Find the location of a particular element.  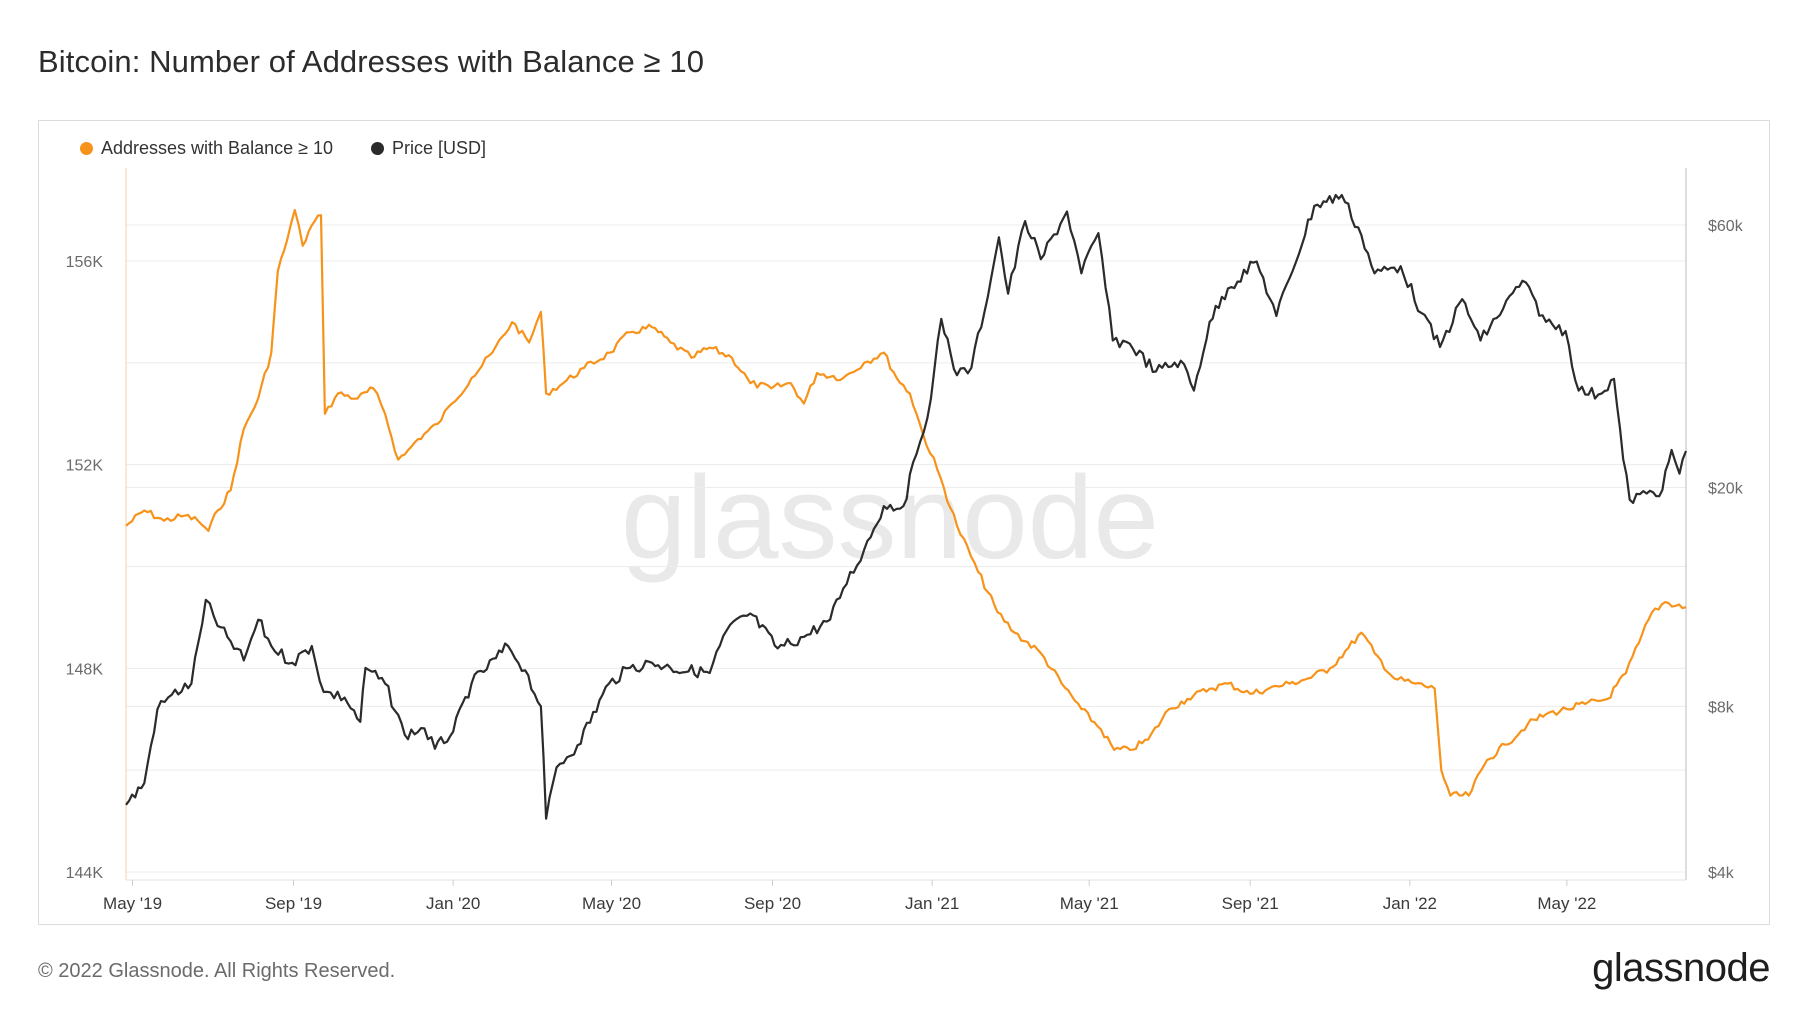

chart-watermark: glassnode is located at coordinates (890, 518).